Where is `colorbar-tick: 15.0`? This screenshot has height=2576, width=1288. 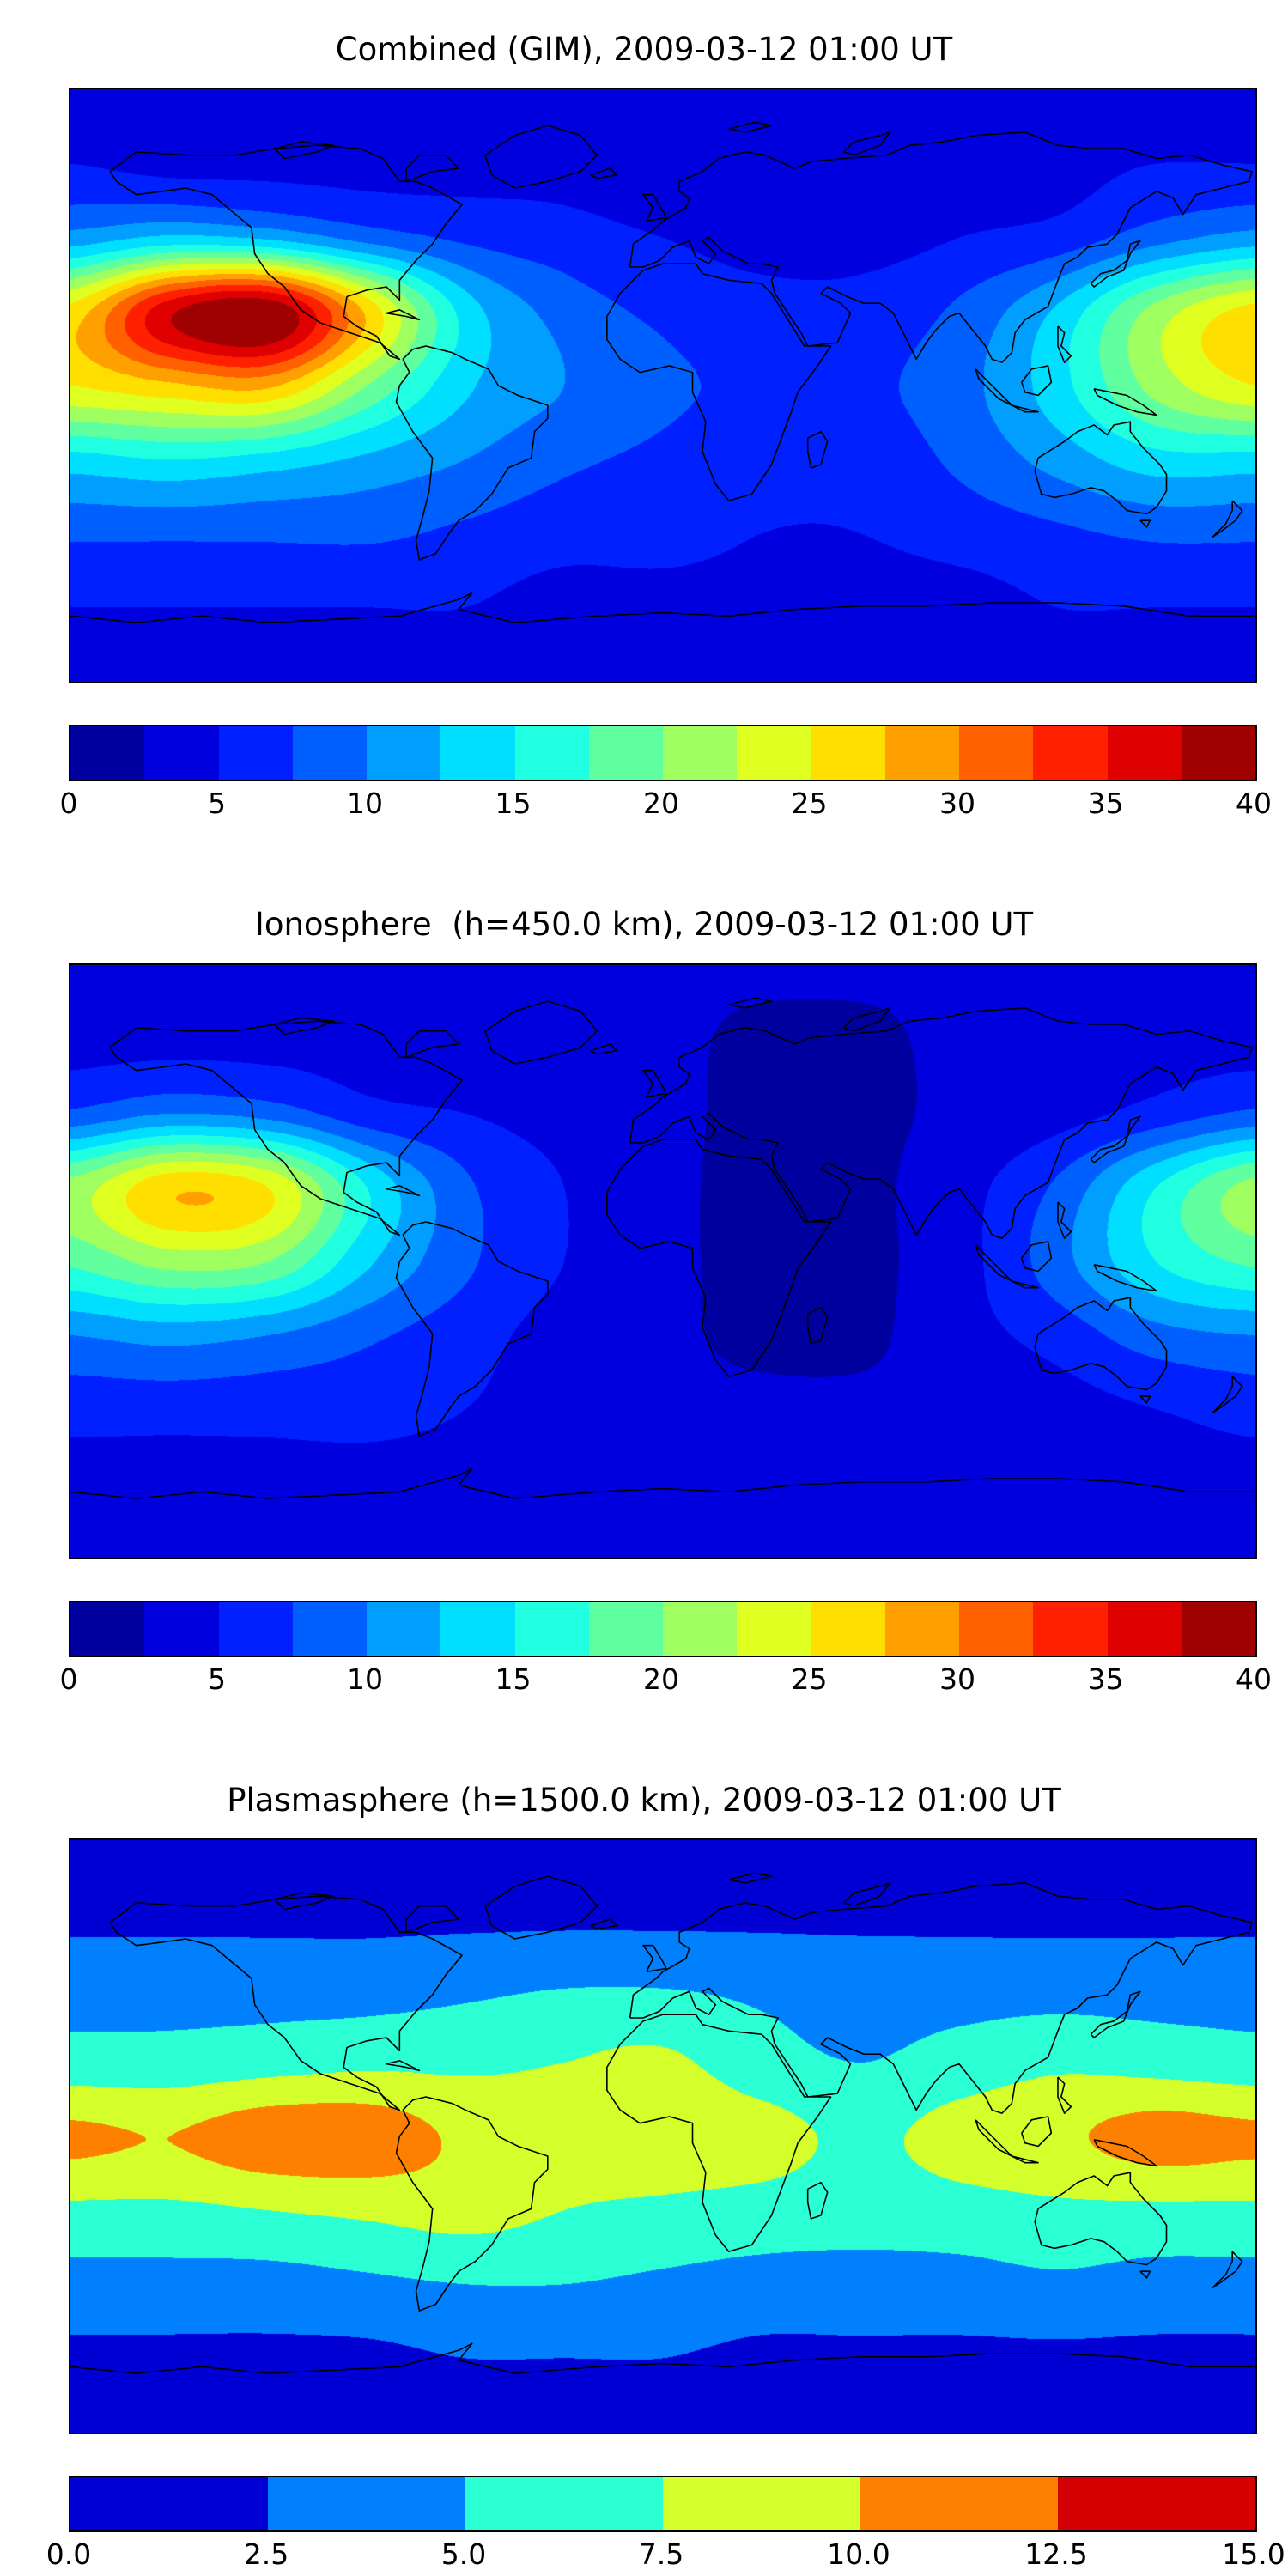 colorbar-tick: 15.0 is located at coordinates (1254, 2554).